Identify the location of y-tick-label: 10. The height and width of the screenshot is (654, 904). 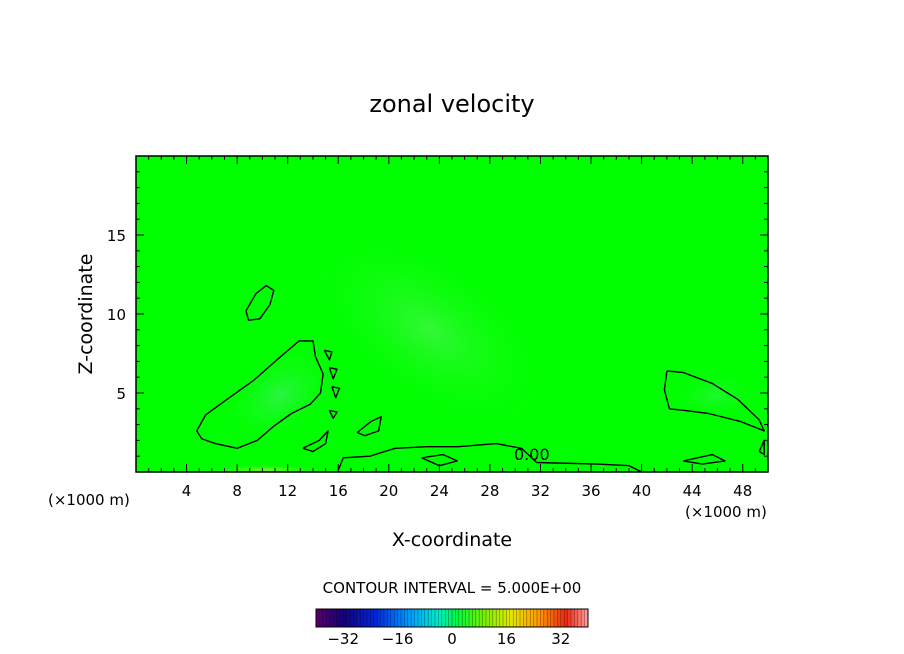
(116, 315).